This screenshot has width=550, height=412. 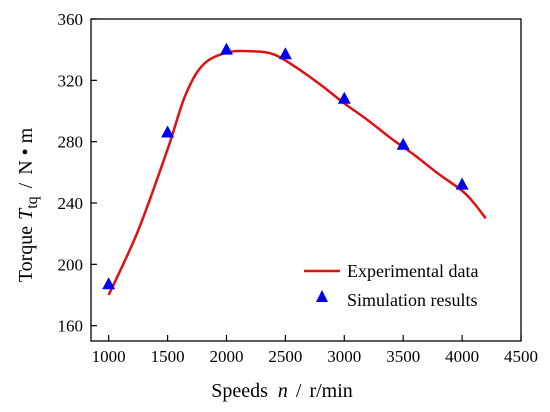 What do you see at coordinates (391, 285) in the screenshot?
I see `legend: Experimental data Simulation results` at bounding box center [391, 285].